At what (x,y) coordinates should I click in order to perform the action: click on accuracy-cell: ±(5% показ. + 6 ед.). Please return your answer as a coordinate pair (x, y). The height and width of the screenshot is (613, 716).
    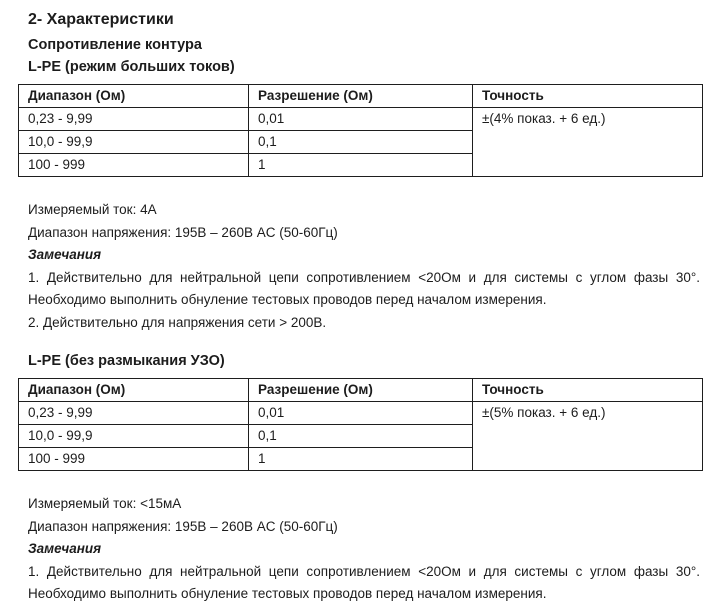
    Looking at the image, I should click on (587, 436).